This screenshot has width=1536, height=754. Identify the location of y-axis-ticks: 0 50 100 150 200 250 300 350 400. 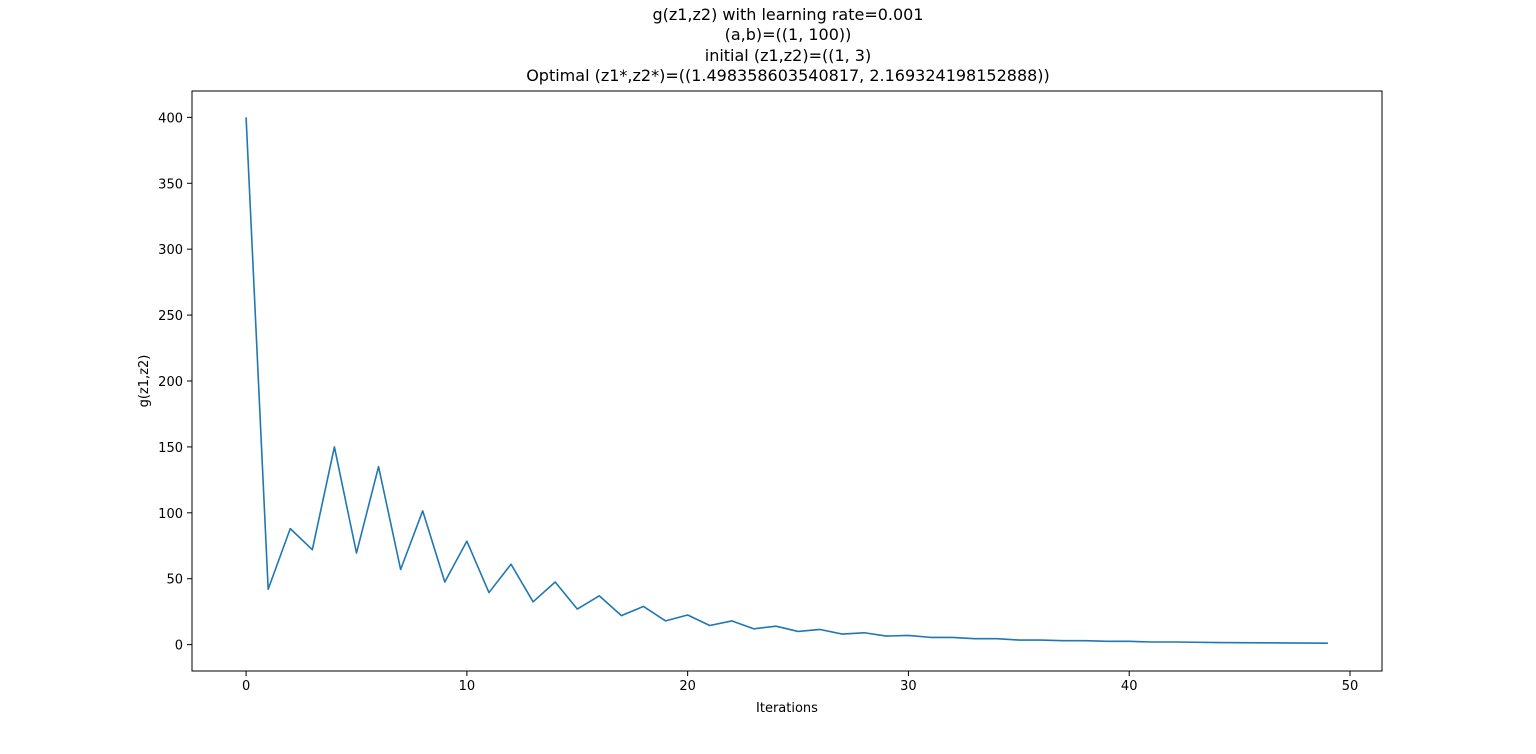
(175, 382).